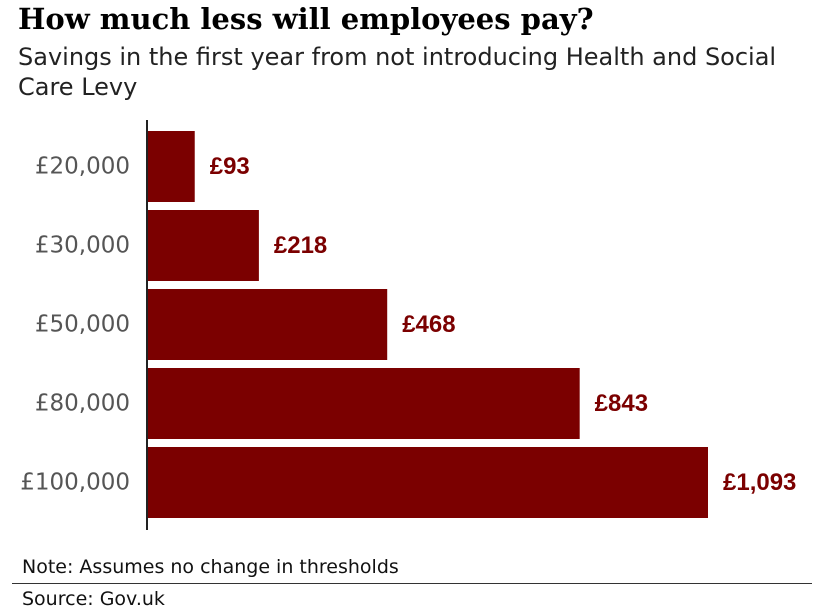 This screenshot has width=816, height=613. I want to click on value-label: £1,093, so click(759, 482).